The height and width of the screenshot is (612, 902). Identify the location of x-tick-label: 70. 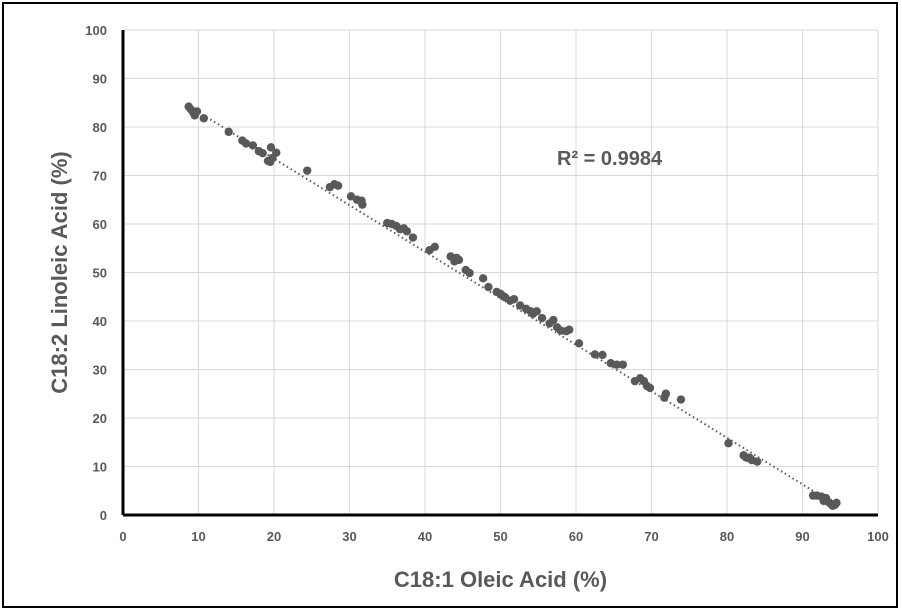
(651, 536).